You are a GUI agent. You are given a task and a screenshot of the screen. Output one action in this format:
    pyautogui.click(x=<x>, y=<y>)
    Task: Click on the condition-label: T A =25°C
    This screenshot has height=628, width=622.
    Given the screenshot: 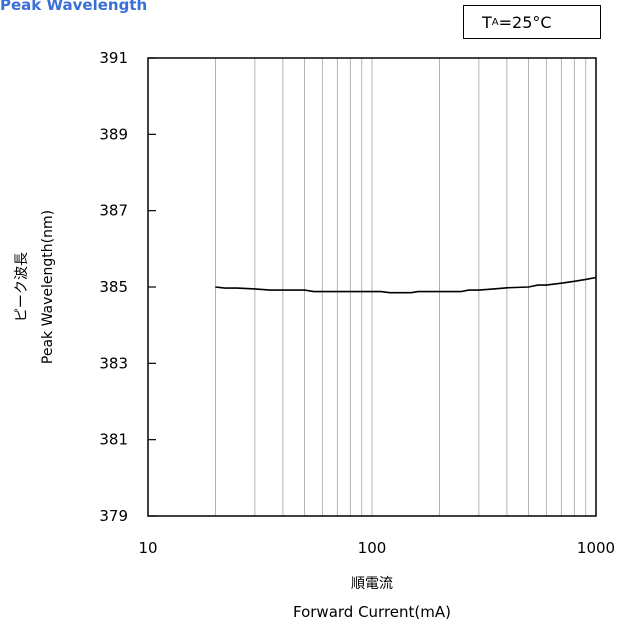 What is the action you would take?
    pyautogui.click(x=532, y=22)
    